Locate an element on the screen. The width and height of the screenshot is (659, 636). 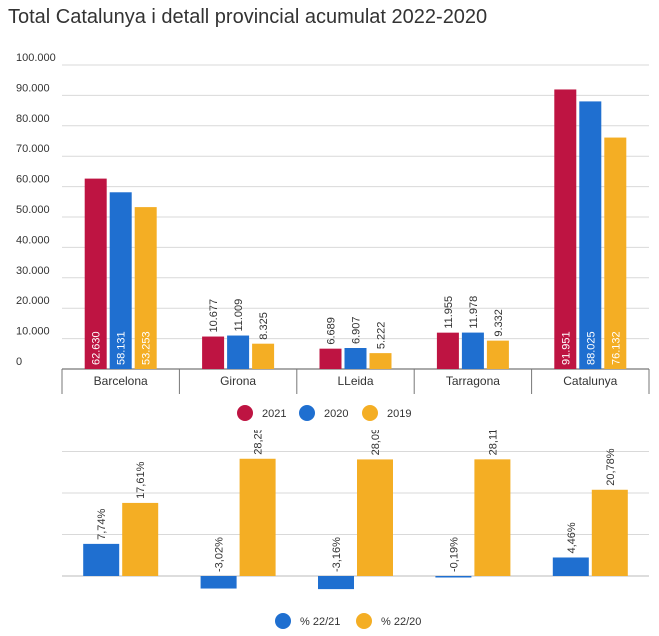
bar-2020-girona is located at coordinates (238, 352).